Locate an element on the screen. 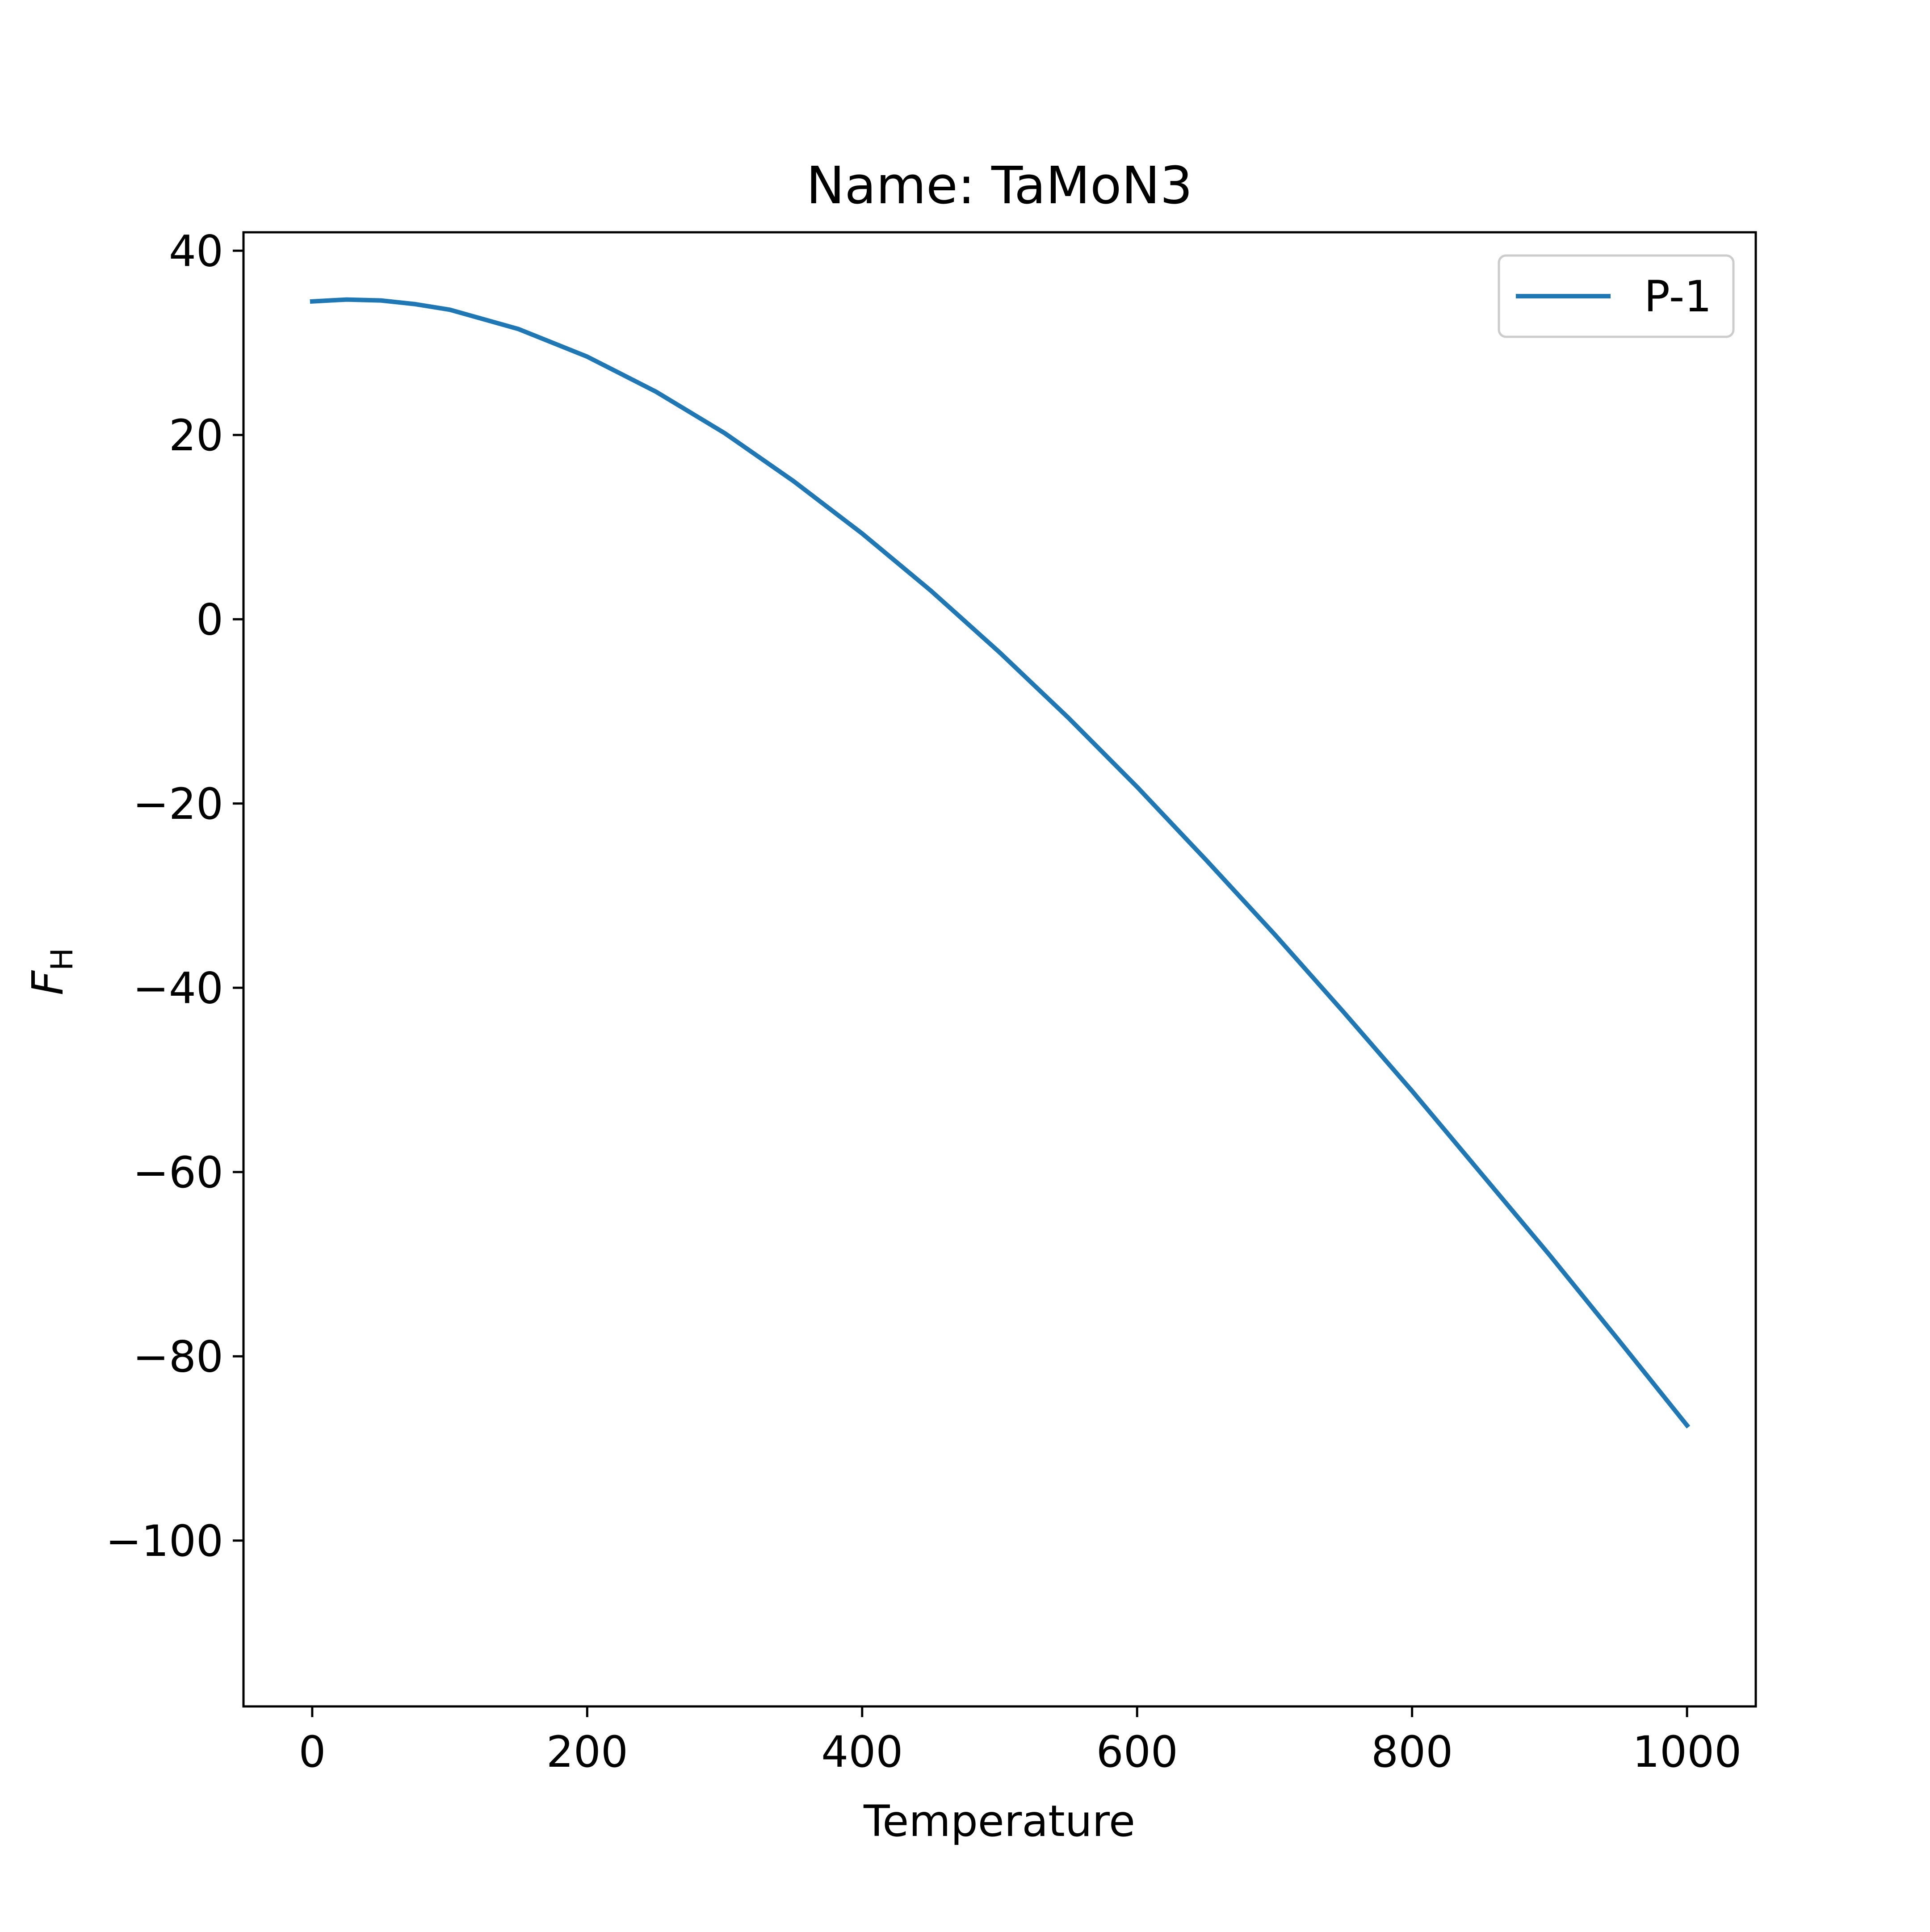  x-axis-label: Temperature is located at coordinates (999, 1821).